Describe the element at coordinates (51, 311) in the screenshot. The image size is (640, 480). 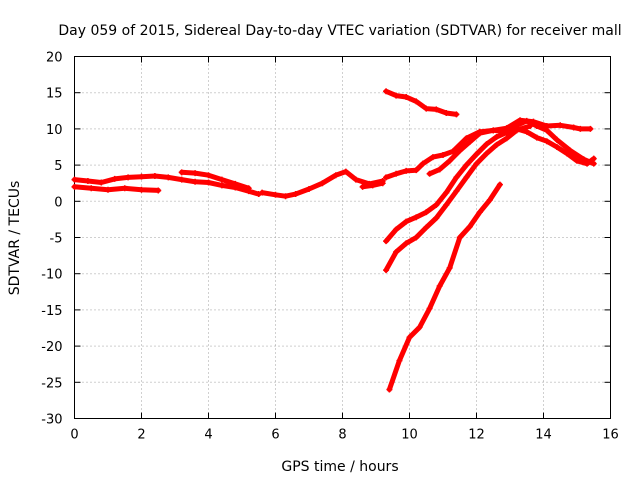
I see `y-tick-label: -15` at that location.